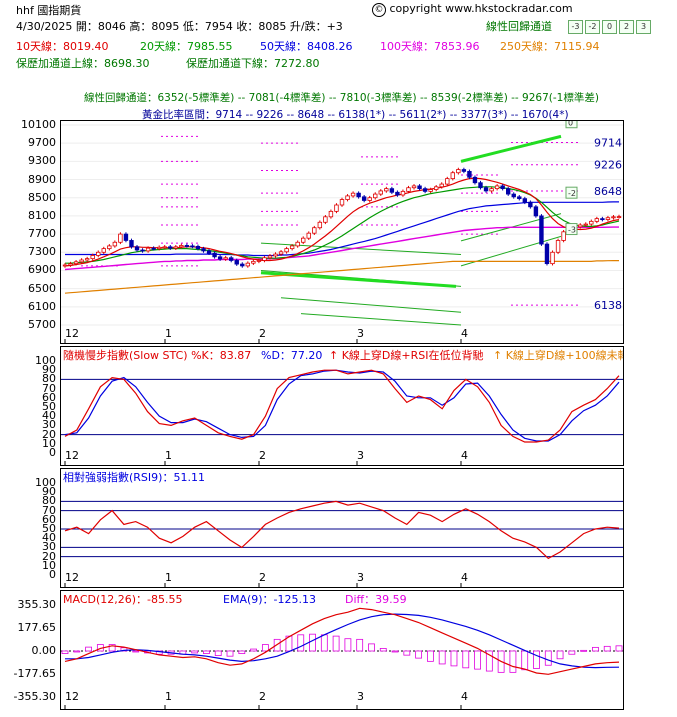 The image size is (677, 717). What do you see at coordinates (511, 148) in the screenshot?
I see `regression-channel-main-upper` at bounding box center [511, 148].